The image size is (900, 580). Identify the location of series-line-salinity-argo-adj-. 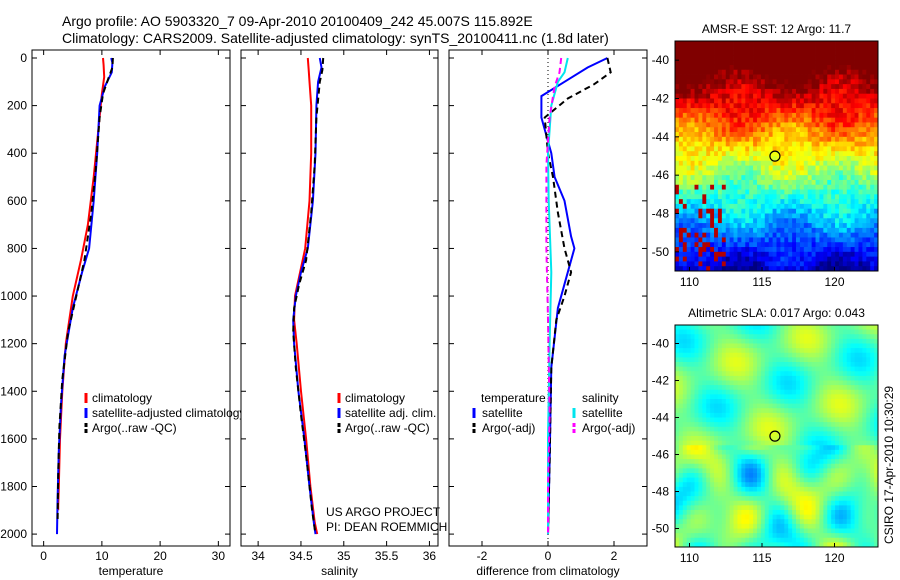
(554, 296).